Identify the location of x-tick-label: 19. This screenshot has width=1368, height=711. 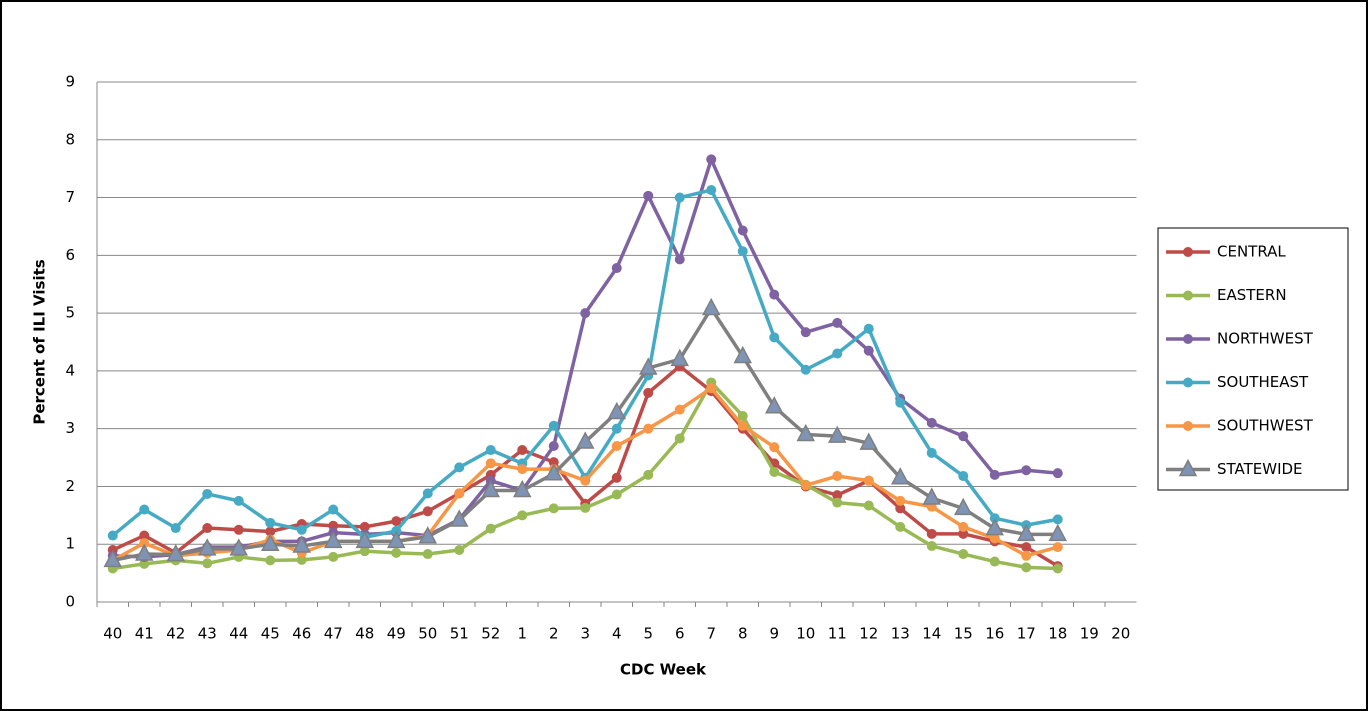
(1089, 634).